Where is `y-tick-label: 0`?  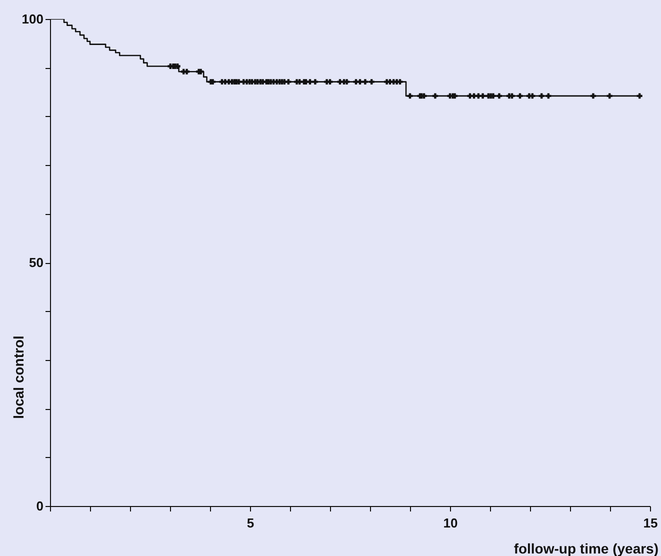
y-tick-label: 0 is located at coordinates (40, 506).